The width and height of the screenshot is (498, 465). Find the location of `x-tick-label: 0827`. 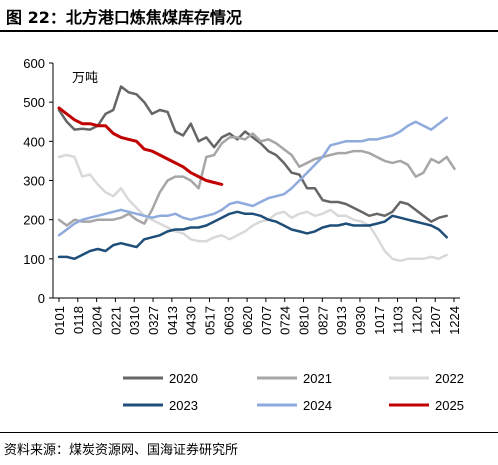

x-tick-label: 0827 is located at coordinates (322, 320).